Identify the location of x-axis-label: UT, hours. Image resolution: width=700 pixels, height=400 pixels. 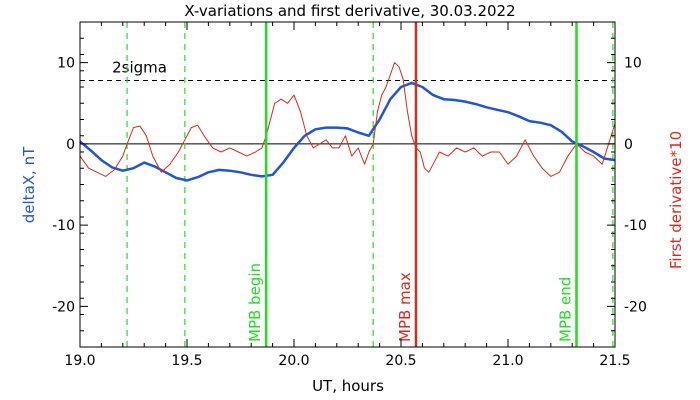
(348, 386).